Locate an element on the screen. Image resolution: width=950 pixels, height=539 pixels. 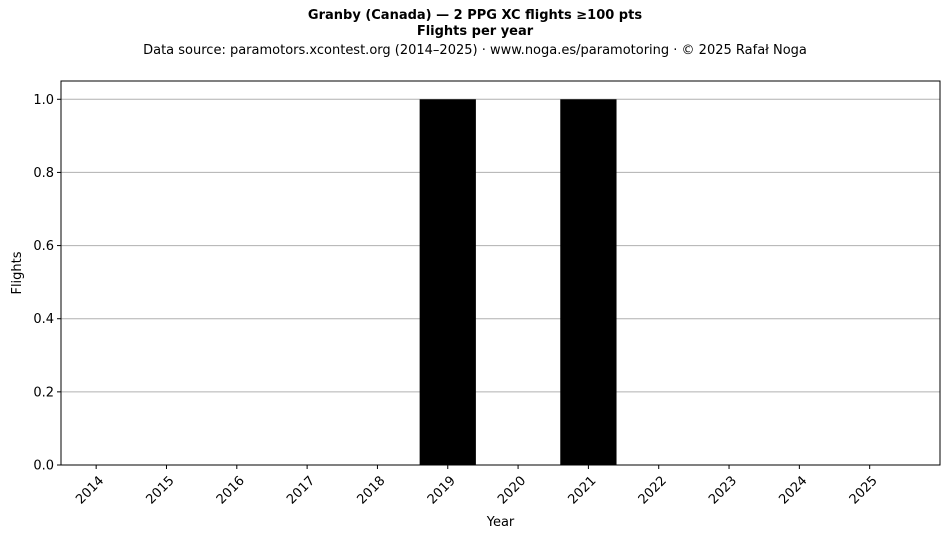
x-tick-label: 2015 is located at coordinates (161, 490).